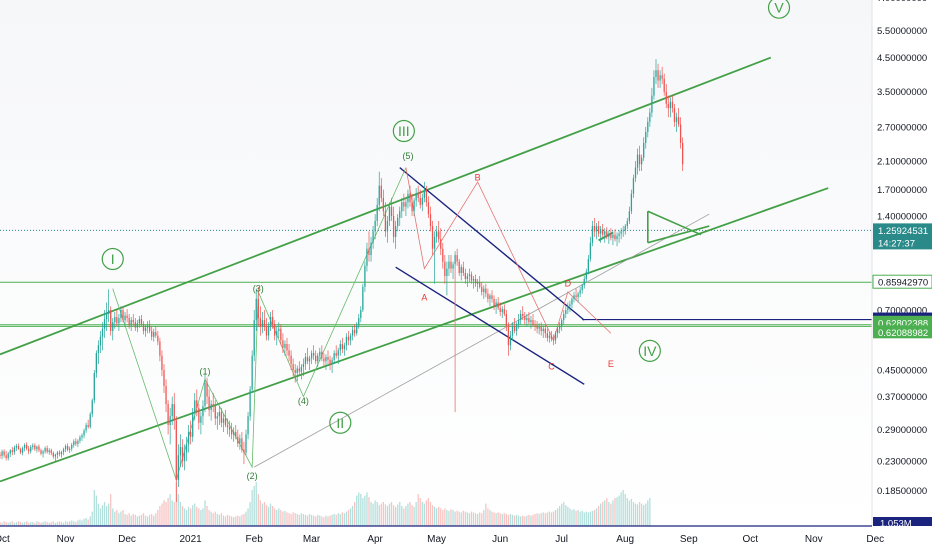 This screenshot has width=932, height=550. Describe the element at coordinates (902, 263) in the screenshot. I see `price-axis-bg` at that location.